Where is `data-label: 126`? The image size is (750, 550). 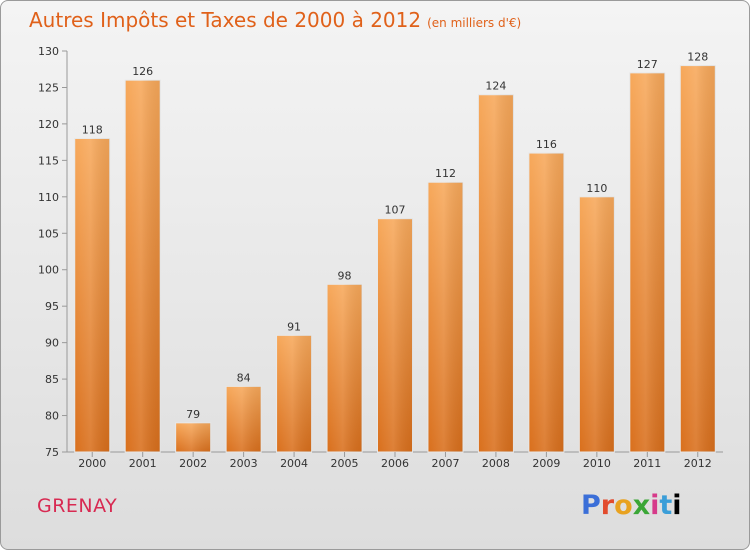
data-label: 126 is located at coordinates (142, 71).